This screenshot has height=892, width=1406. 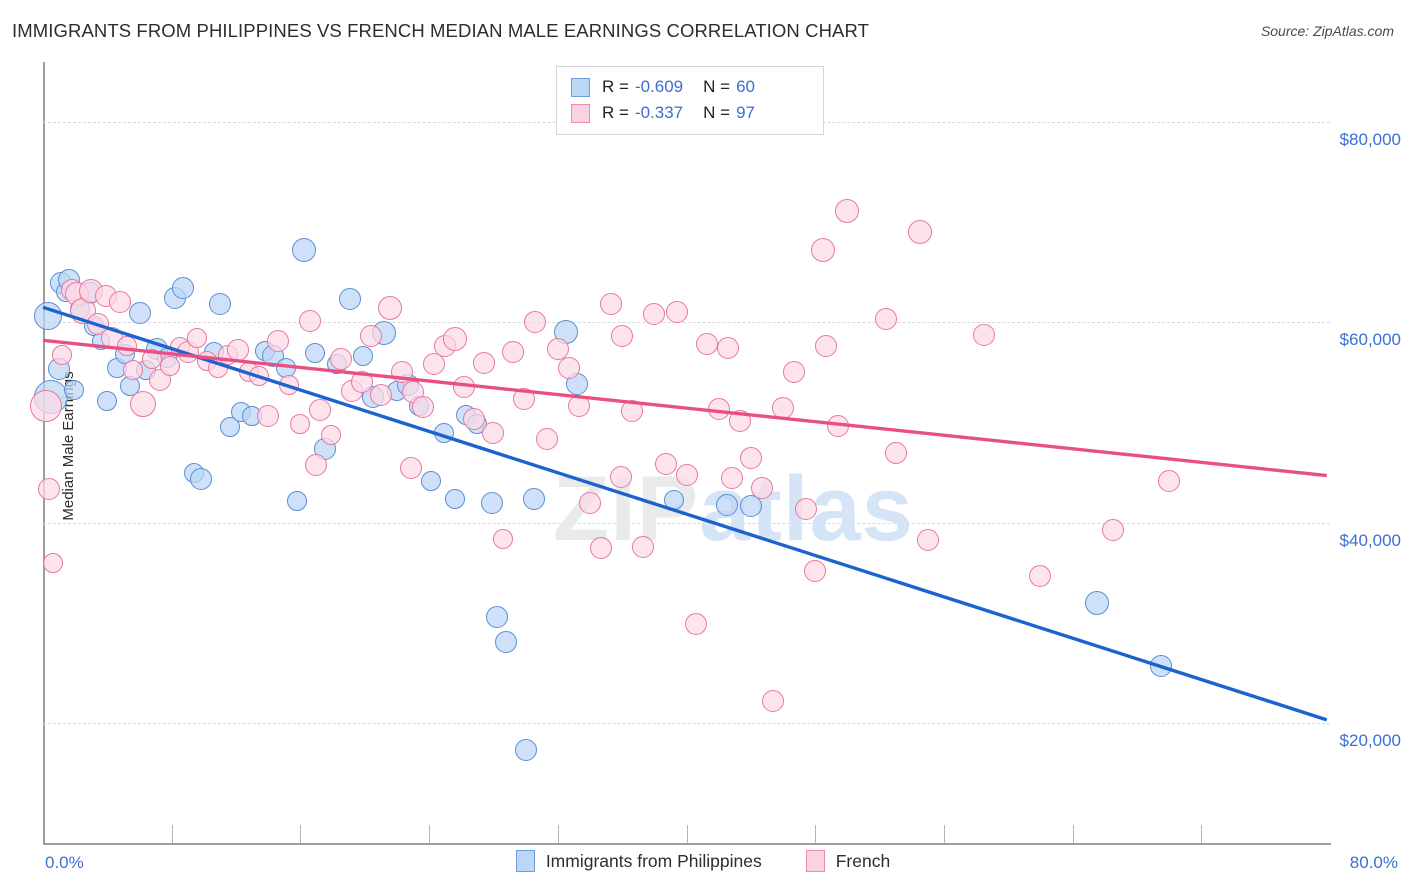 What do you see at coordinates (659, 112) in the screenshot?
I see `stats-r-value-french: -0.337` at bounding box center [659, 112].